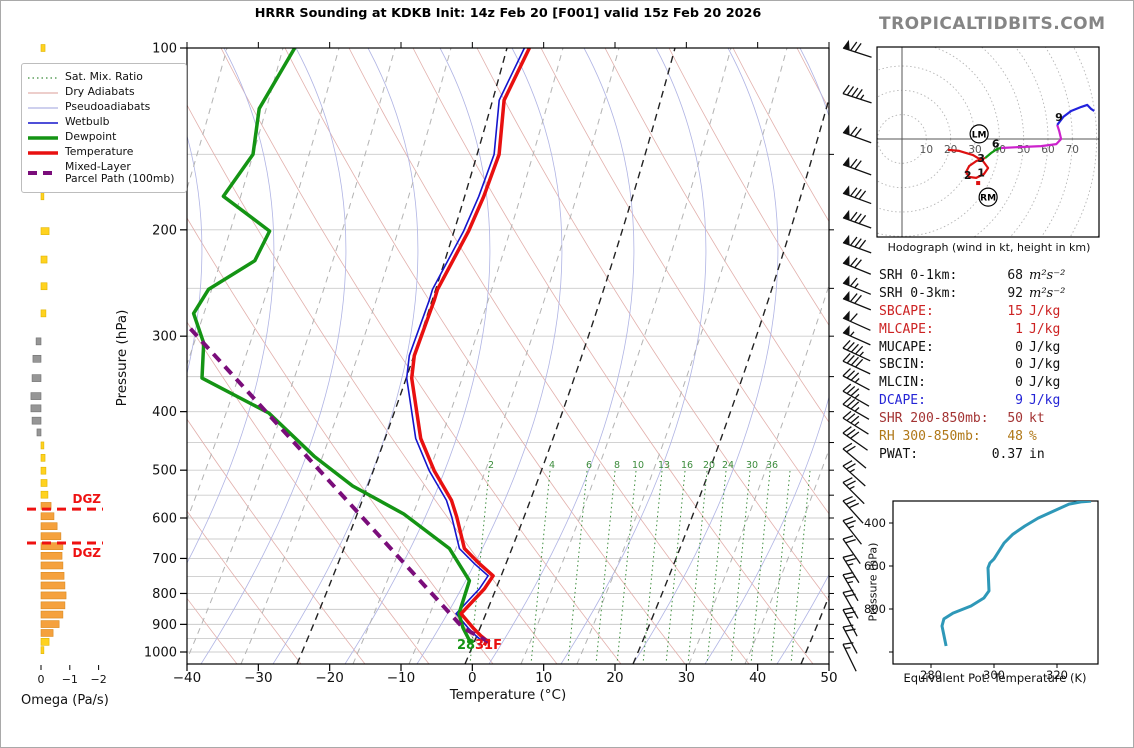  I want to click on stat-row: DCAPE: 9 J/kg, so click(994, 402).